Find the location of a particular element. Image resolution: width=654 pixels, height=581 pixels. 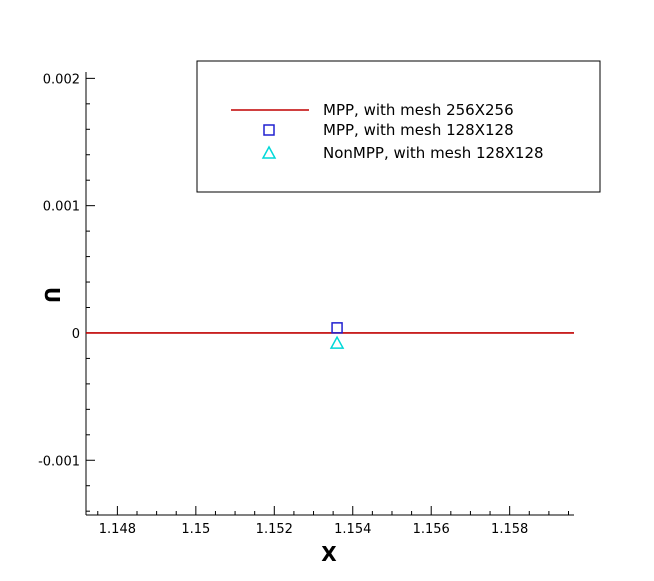

y-tick-label: 0 is located at coordinates (76, 334).